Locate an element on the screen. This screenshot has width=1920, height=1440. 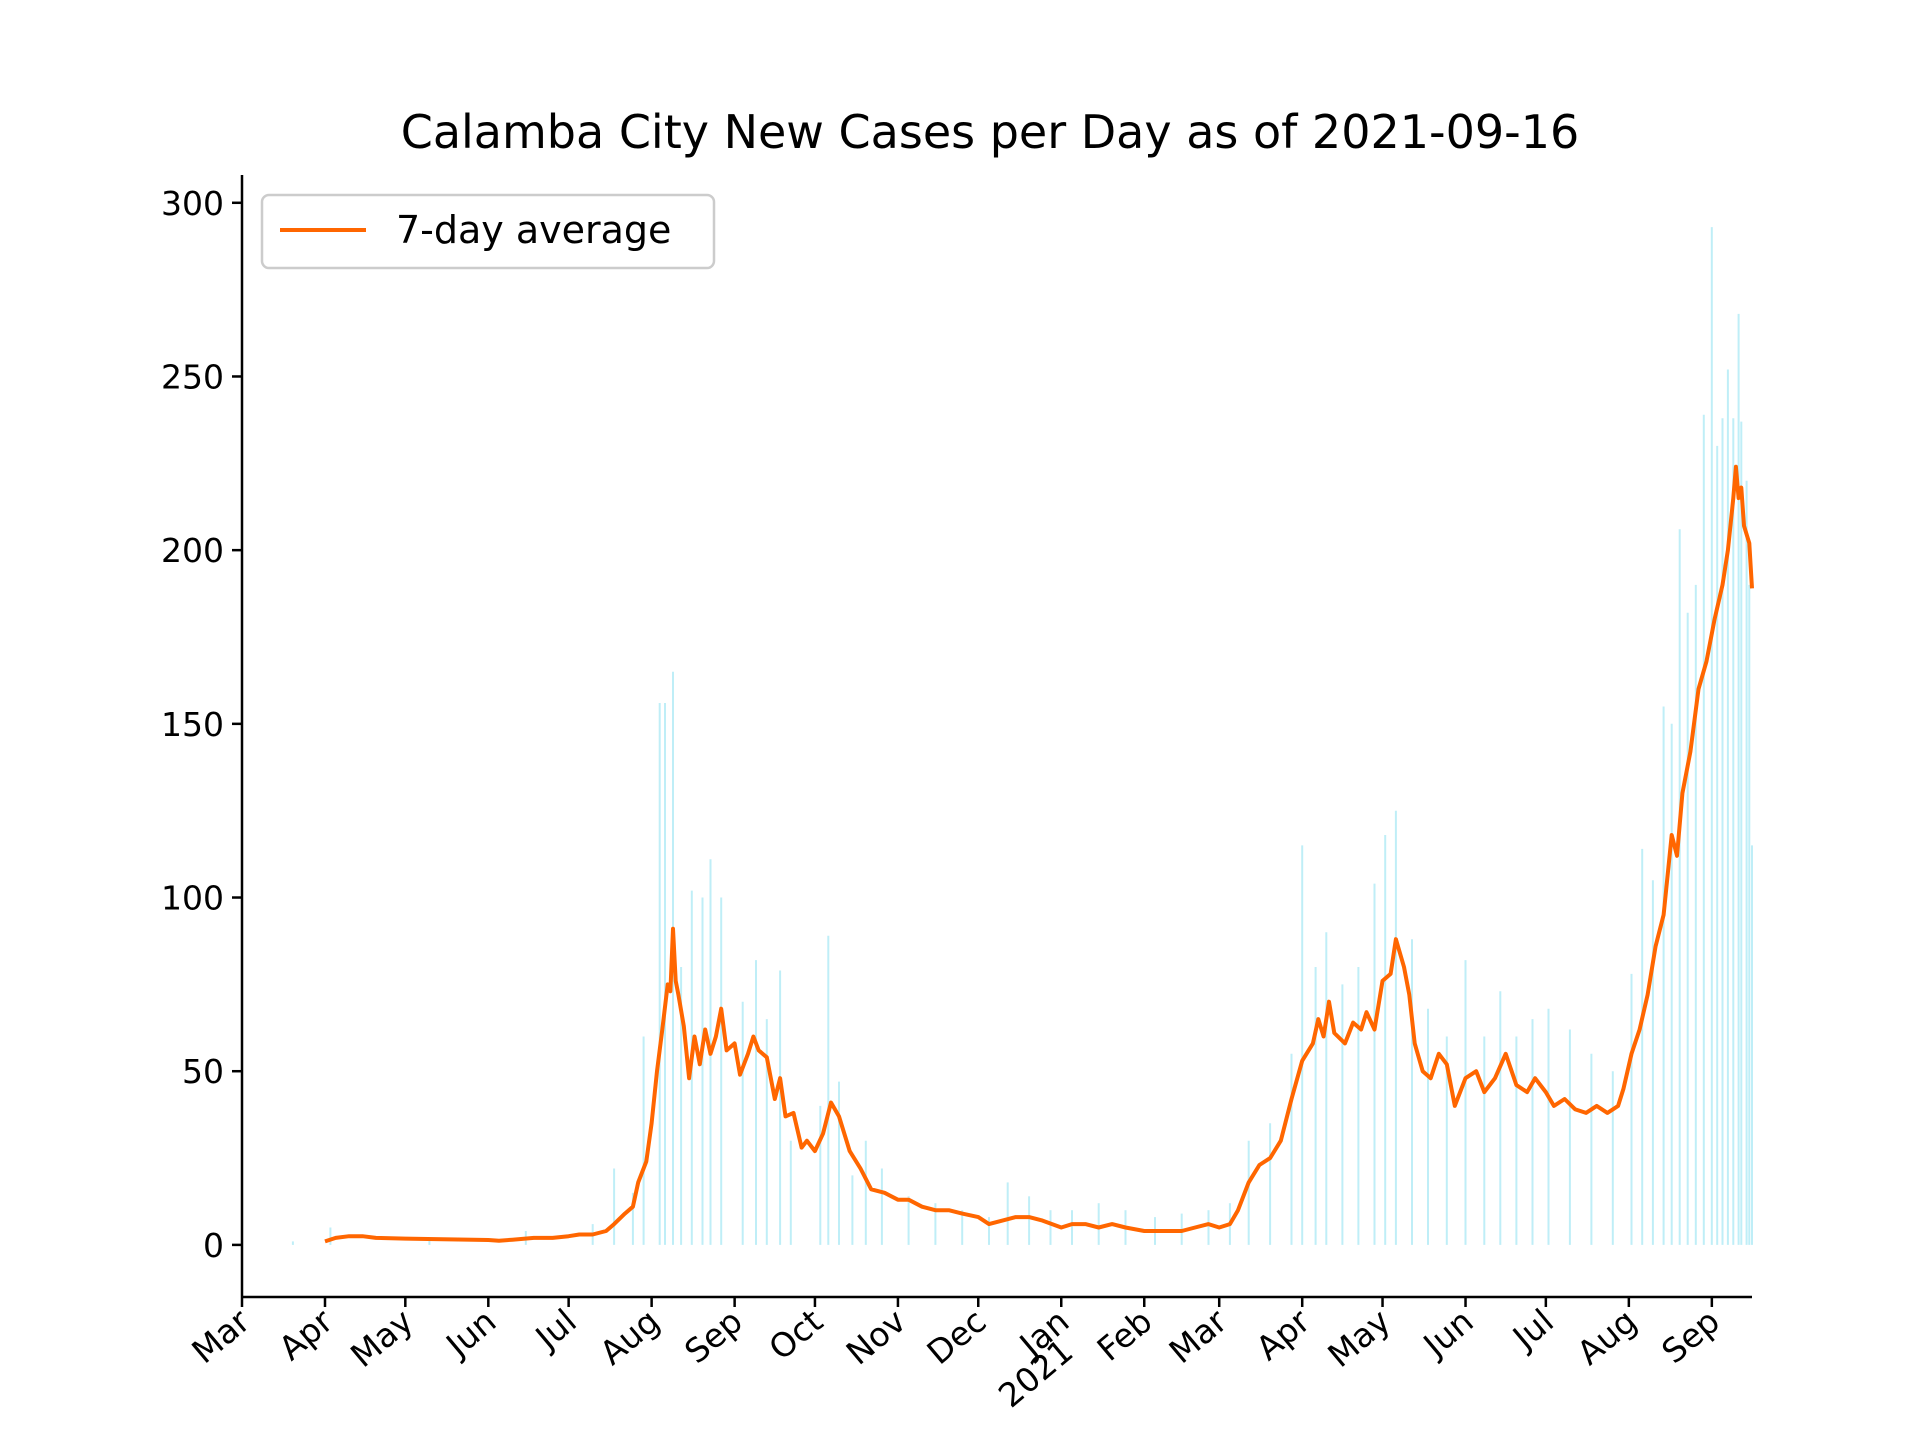
y-tick-label: 150 is located at coordinates (192, 724).